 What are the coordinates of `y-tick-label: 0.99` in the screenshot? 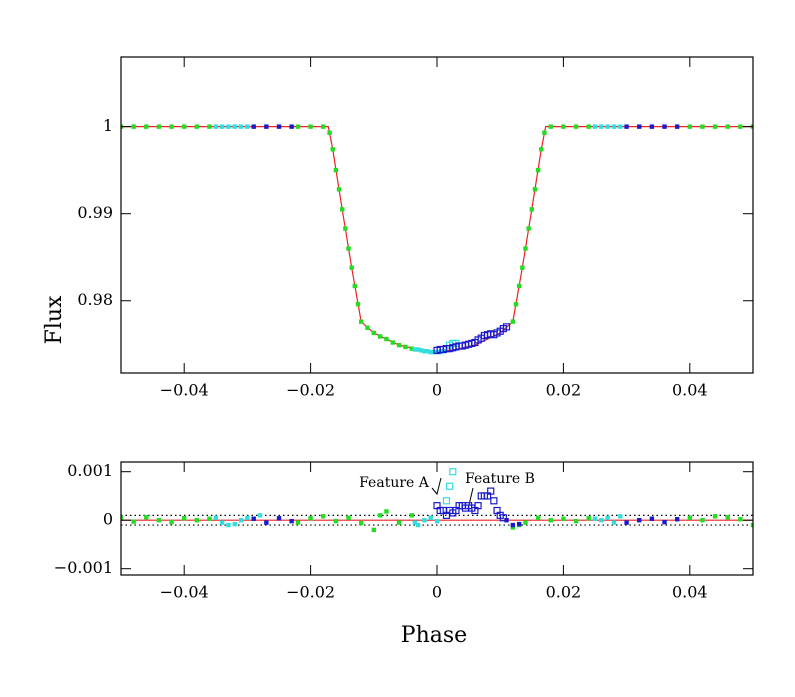 It's located at (95, 212).